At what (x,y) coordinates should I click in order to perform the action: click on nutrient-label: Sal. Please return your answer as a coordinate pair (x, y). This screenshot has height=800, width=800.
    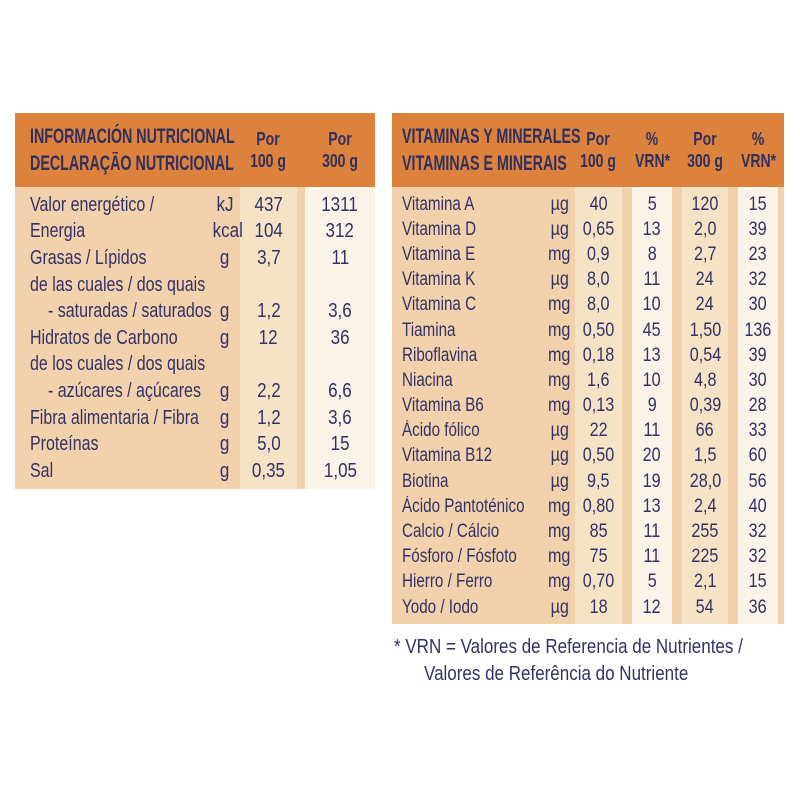
    Looking at the image, I should click on (42, 470).